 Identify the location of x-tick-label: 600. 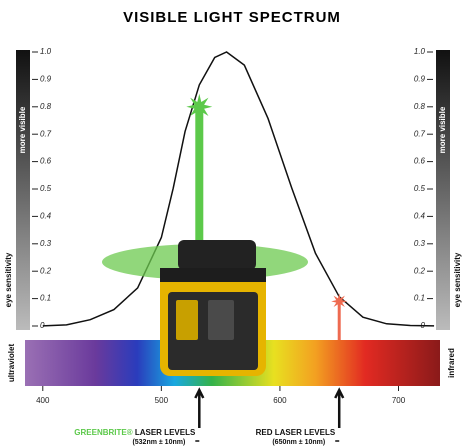
(280, 400).